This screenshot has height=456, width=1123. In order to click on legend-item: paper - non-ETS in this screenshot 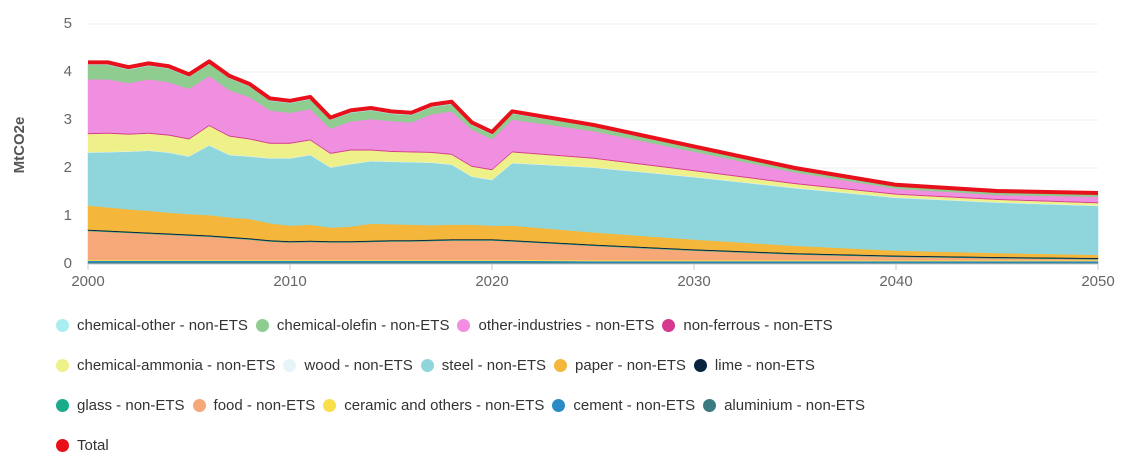, I will do `click(620, 365)`.